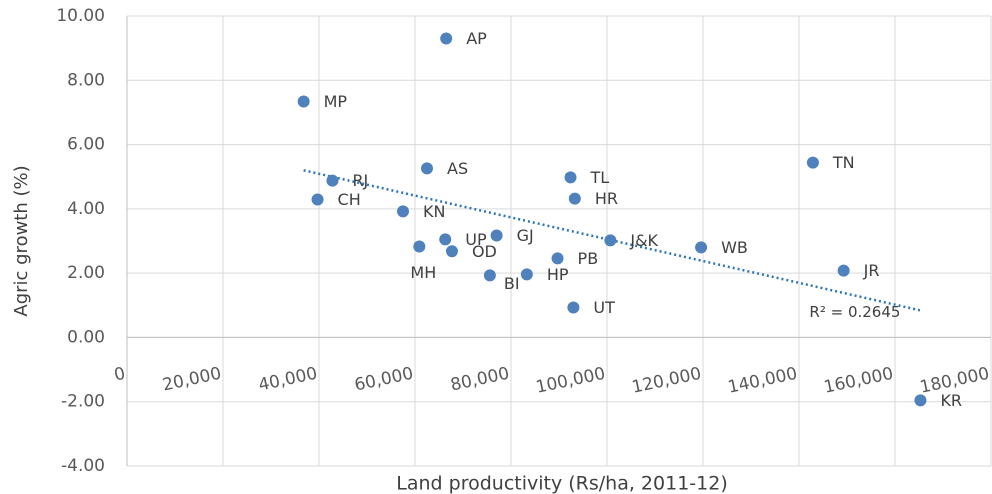 This screenshot has height=494, width=992. What do you see at coordinates (80, 16) in the screenshot?
I see `y-tick-label: 10.00` at bounding box center [80, 16].